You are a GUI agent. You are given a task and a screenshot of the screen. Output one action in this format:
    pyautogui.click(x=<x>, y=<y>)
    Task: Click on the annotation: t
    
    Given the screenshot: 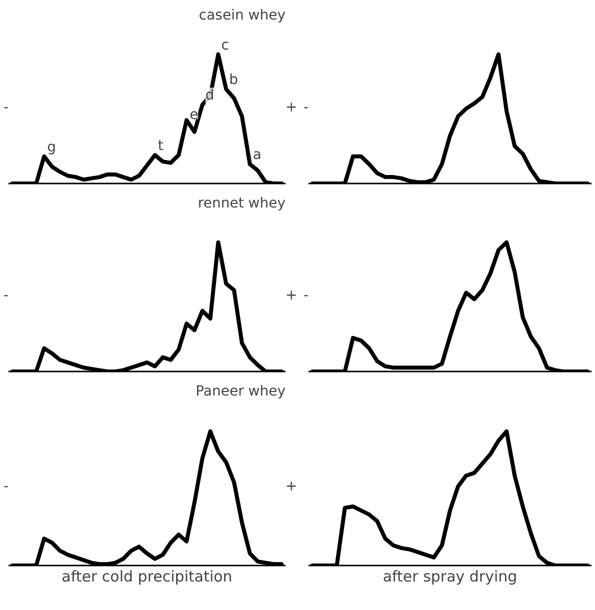 What is the action you would take?
    pyautogui.click(x=161, y=146)
    